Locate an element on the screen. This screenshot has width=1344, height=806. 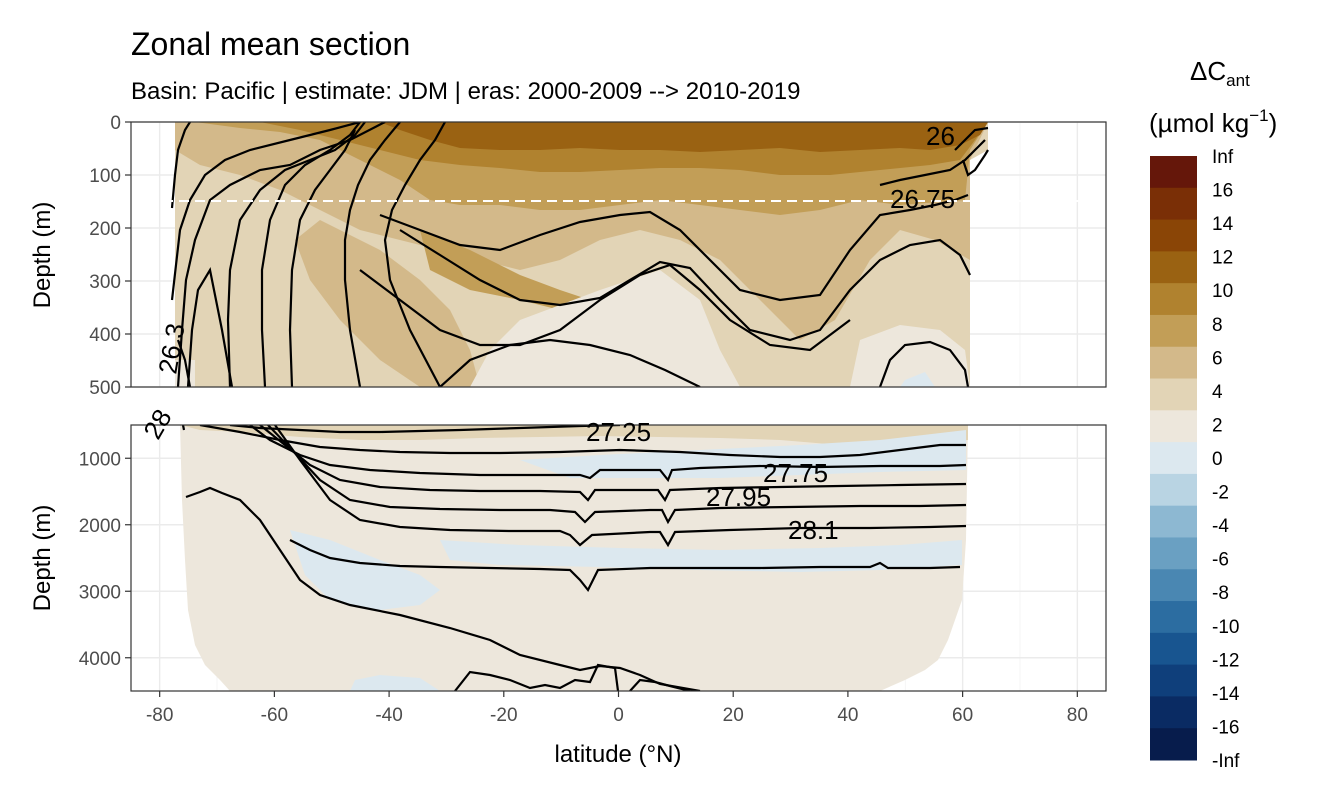
contour-label-28-1: 28.1 is located at coordinates (813, 530).